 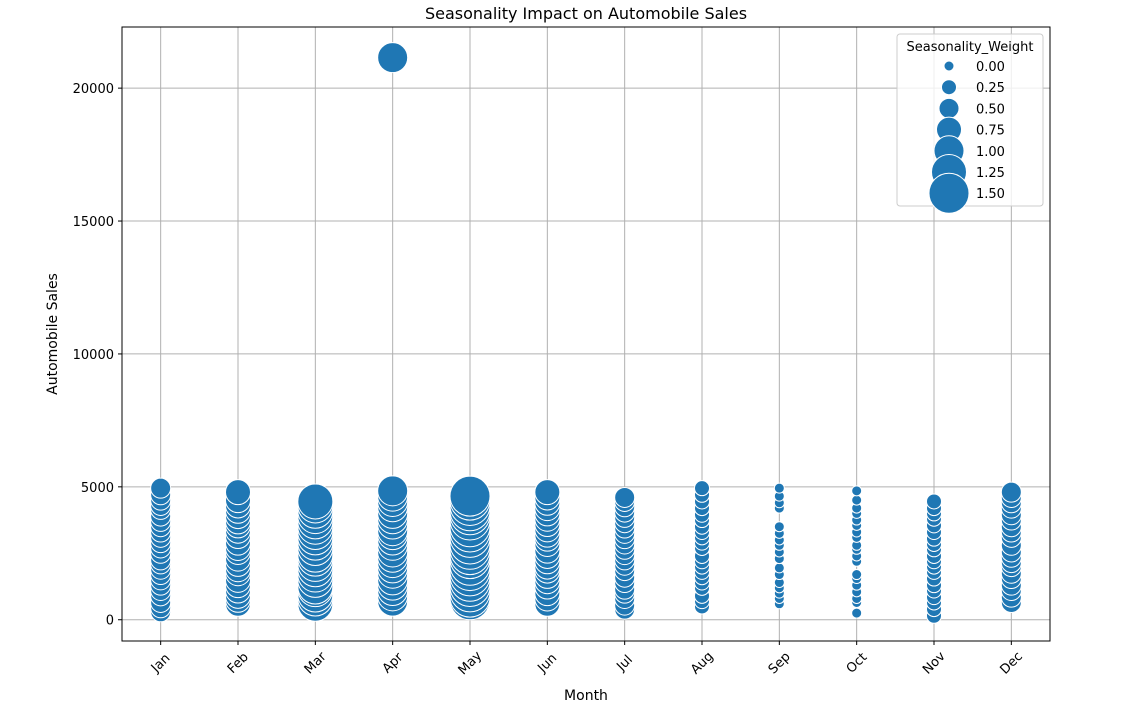 What do you see at coordinates (238, 663) in the screenshot?
I see `x-tick-label: Feb` at bounding box center [238, 663].